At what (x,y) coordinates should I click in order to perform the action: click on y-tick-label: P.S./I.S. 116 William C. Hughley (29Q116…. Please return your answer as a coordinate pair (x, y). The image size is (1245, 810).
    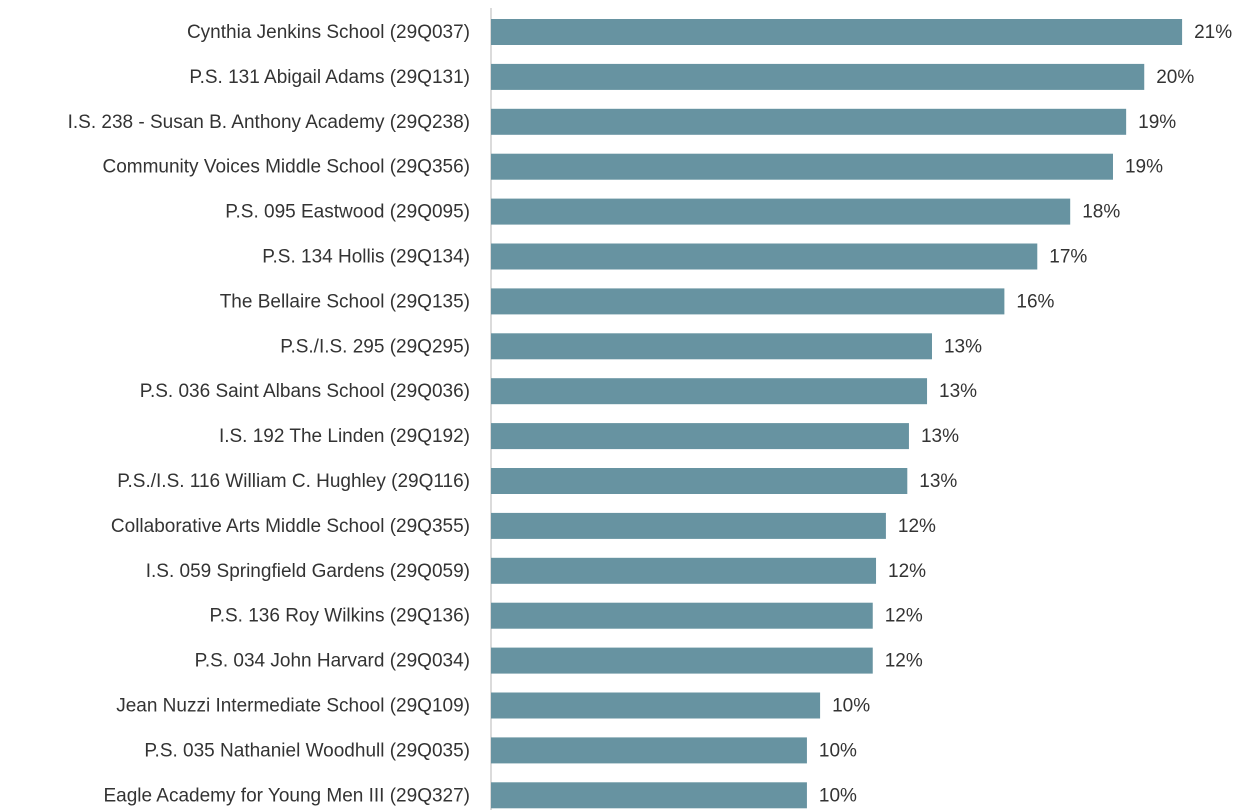
    Looking at the image, I should click on (293, 481).